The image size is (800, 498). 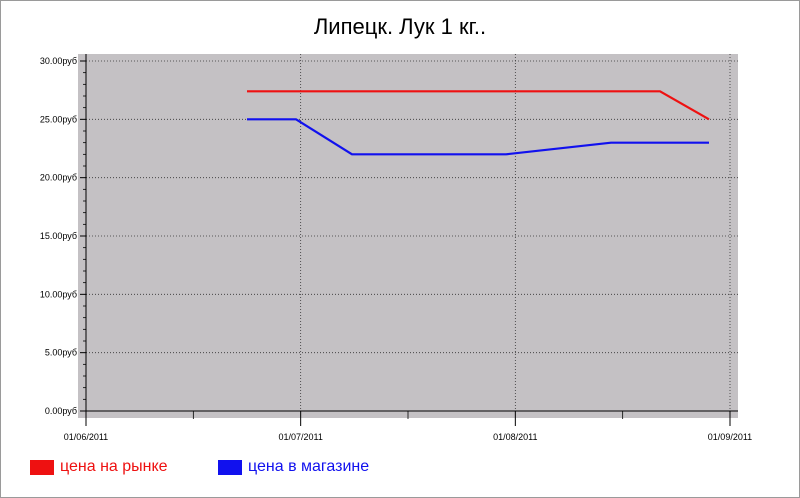 I want to click on y-tick-label: 0.00руб, so click(x=61, y=411).